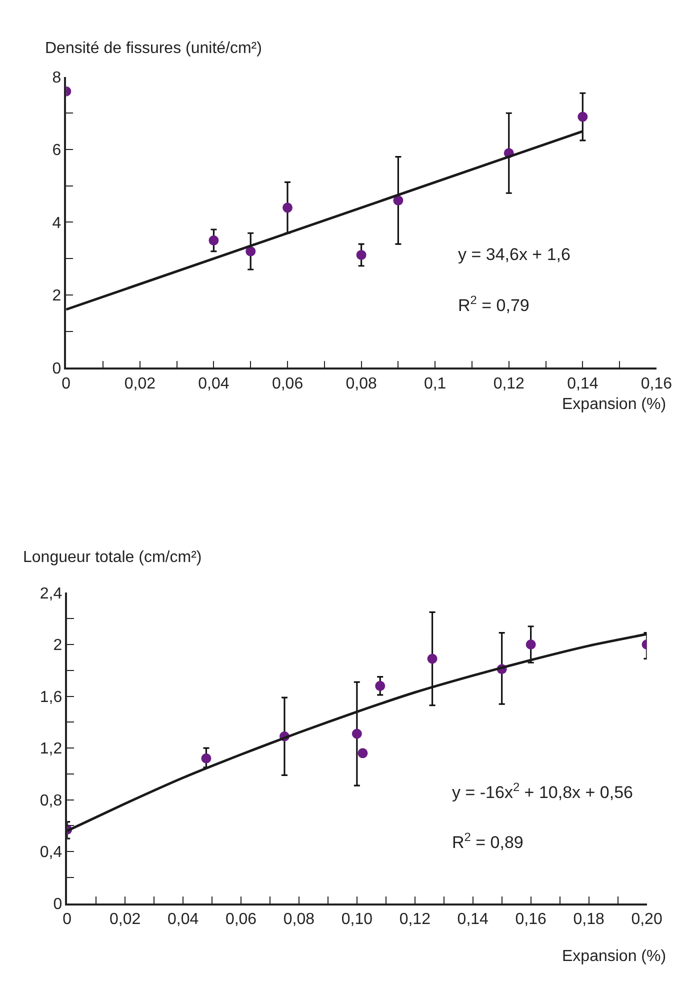  Describe the element at coordinates (112, 557) in the screenshot. I see `y-axis-title: Longueur totale (cm/cm²)` at that location.